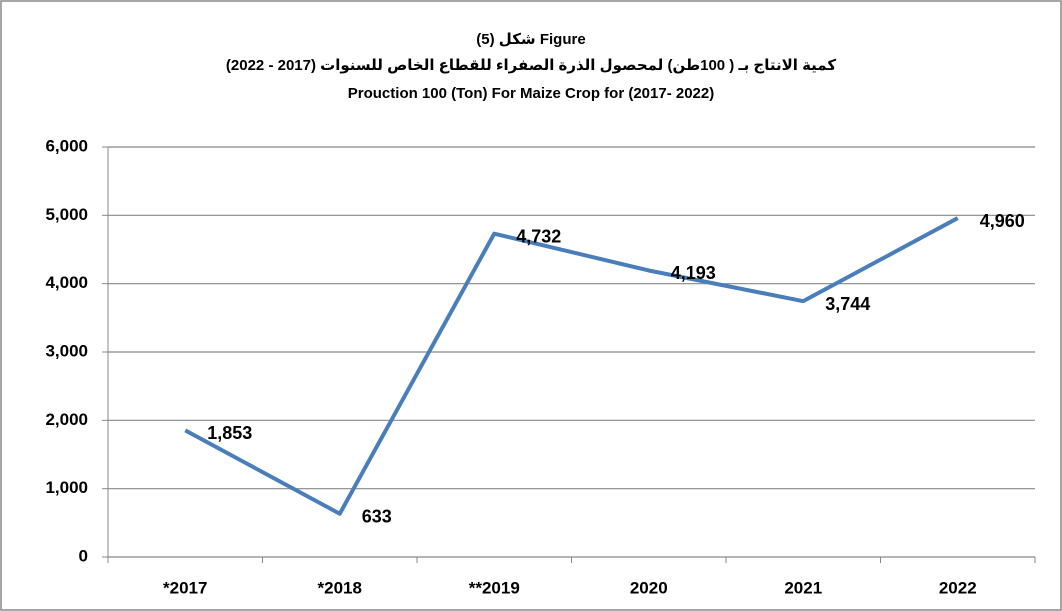 Image resolution: width=1062 pixels, height=611 pixels. Describe the element at coordinates (66, 350) in the screenshot. I see `y-tick-label: 3,000` at that location.